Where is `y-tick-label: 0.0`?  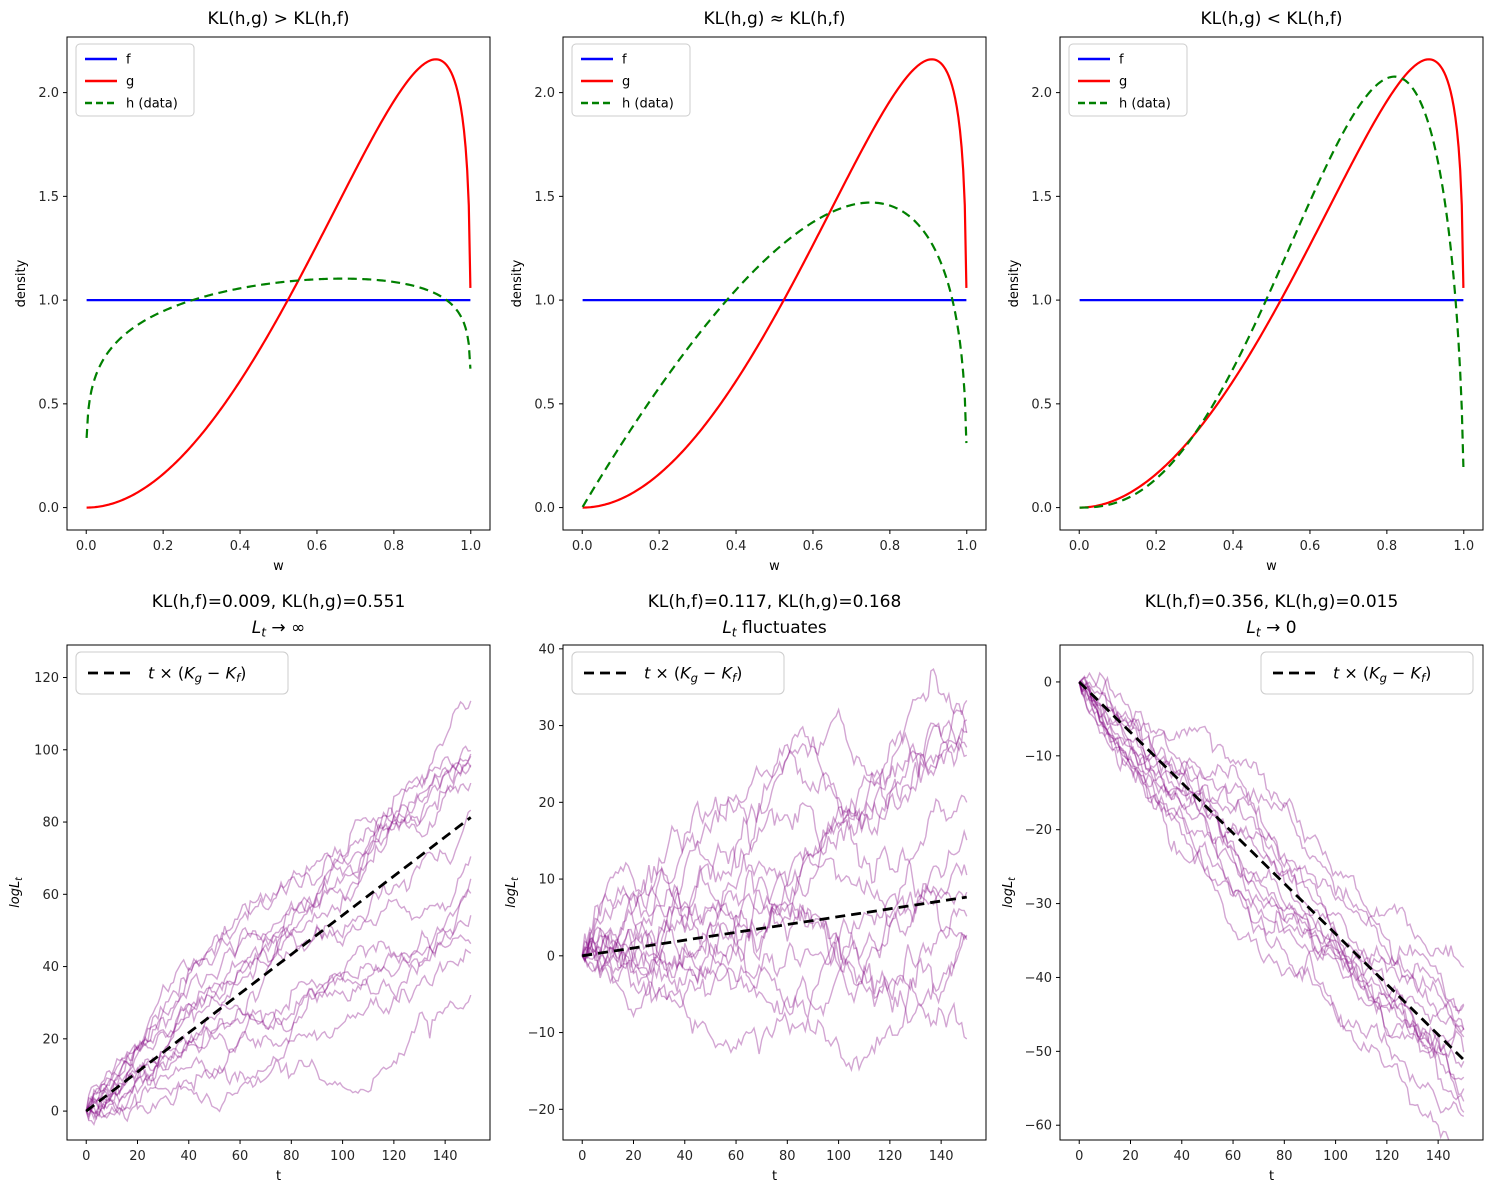
y-tick-label: 0.0 is located at coordinates (544, 508).